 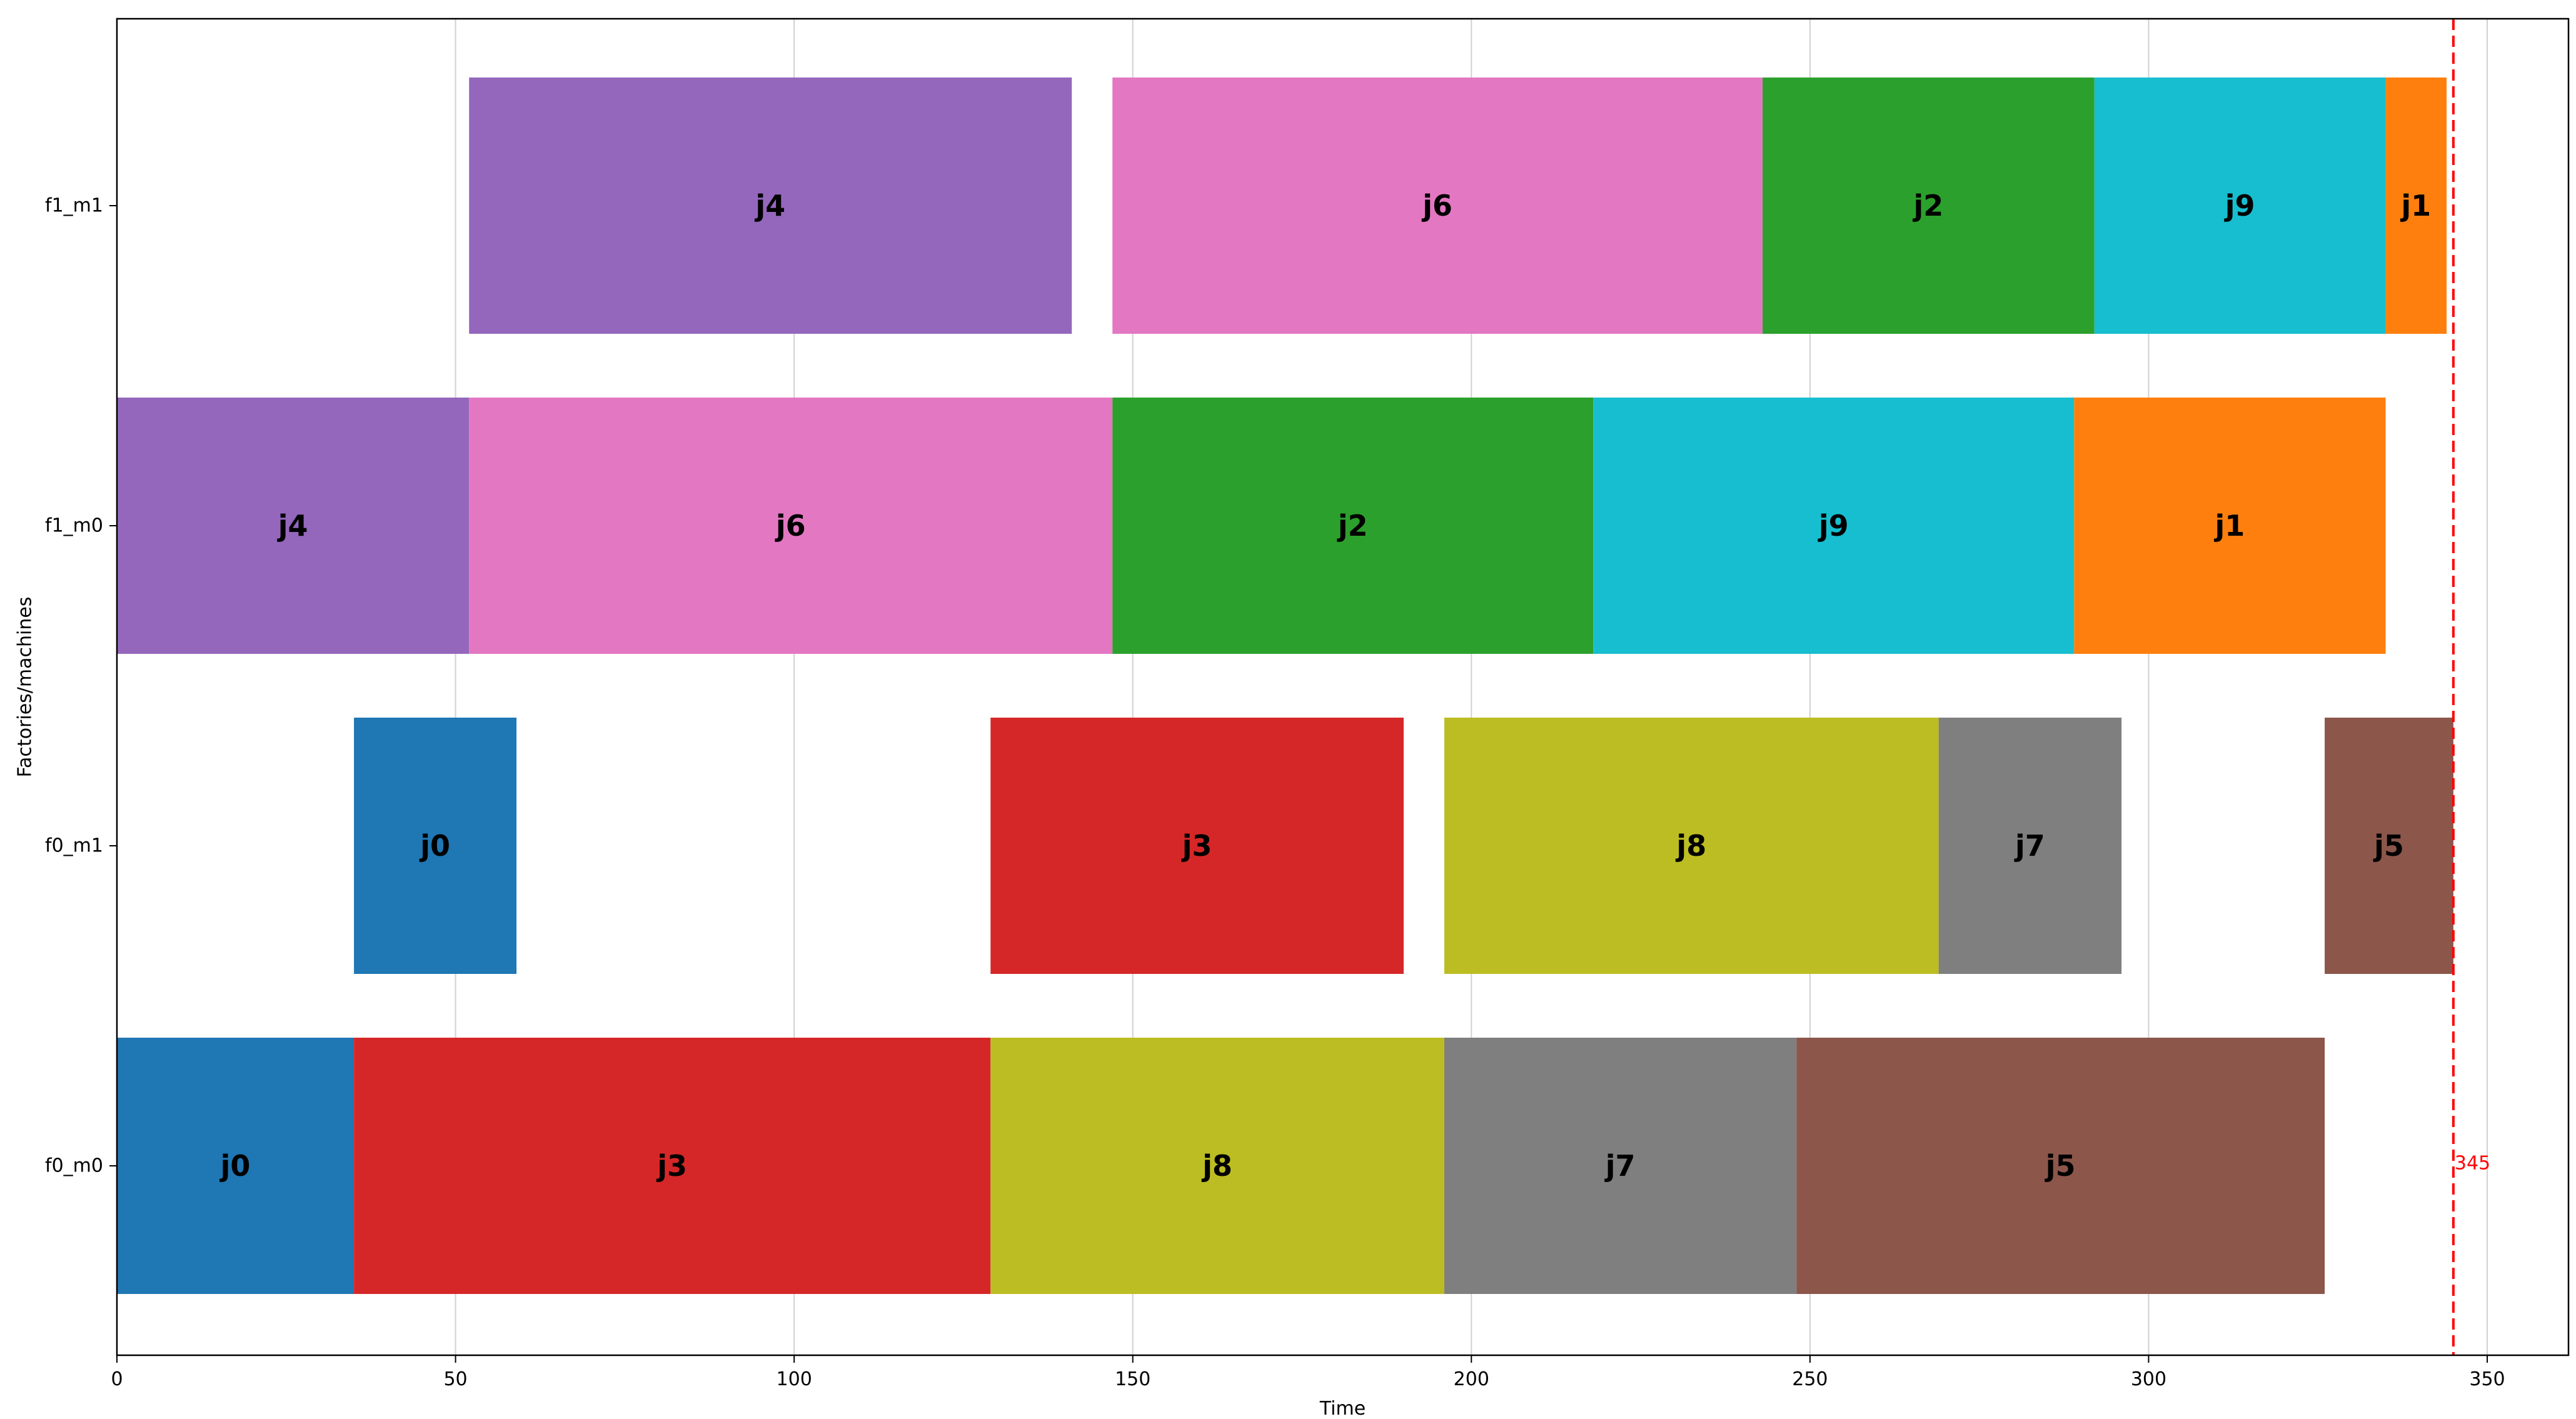 What do you see at coordinates (81, 686) in the screenshot?
I see `y-axis-ticks: f0_m0 f0_m1 f1_m0 f1_m1` at bounding box center [81, 686].